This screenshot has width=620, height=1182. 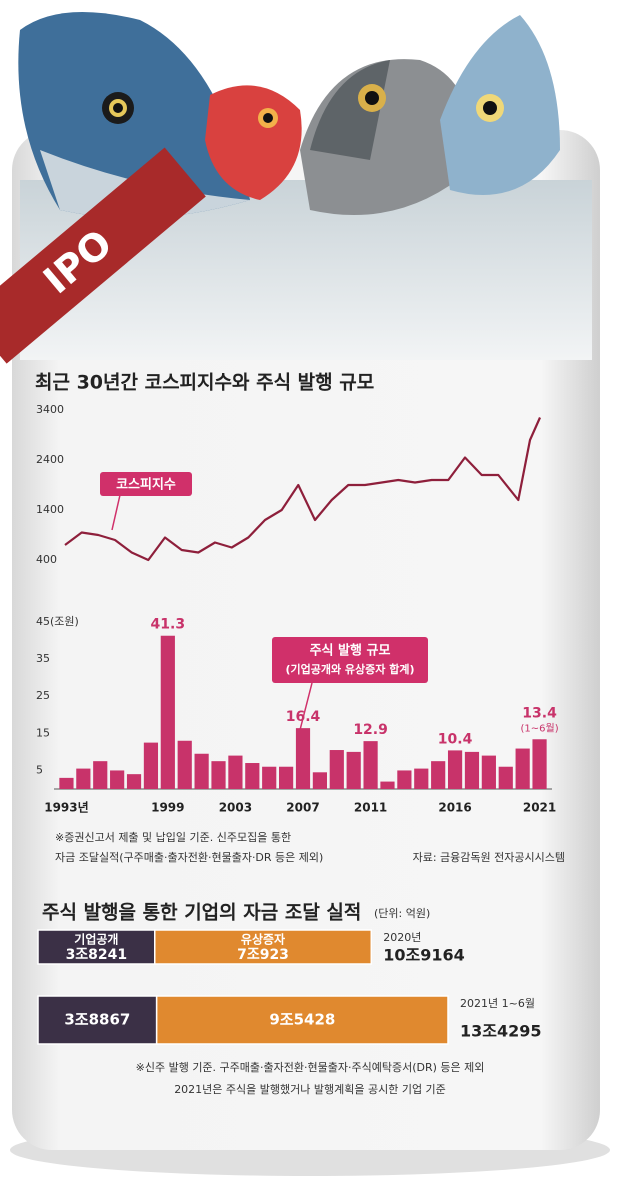 What do you see at coordinates (539, 808) in the screenshot?
I see `x-tick-label: 2021` at bounding box center [539, 808].